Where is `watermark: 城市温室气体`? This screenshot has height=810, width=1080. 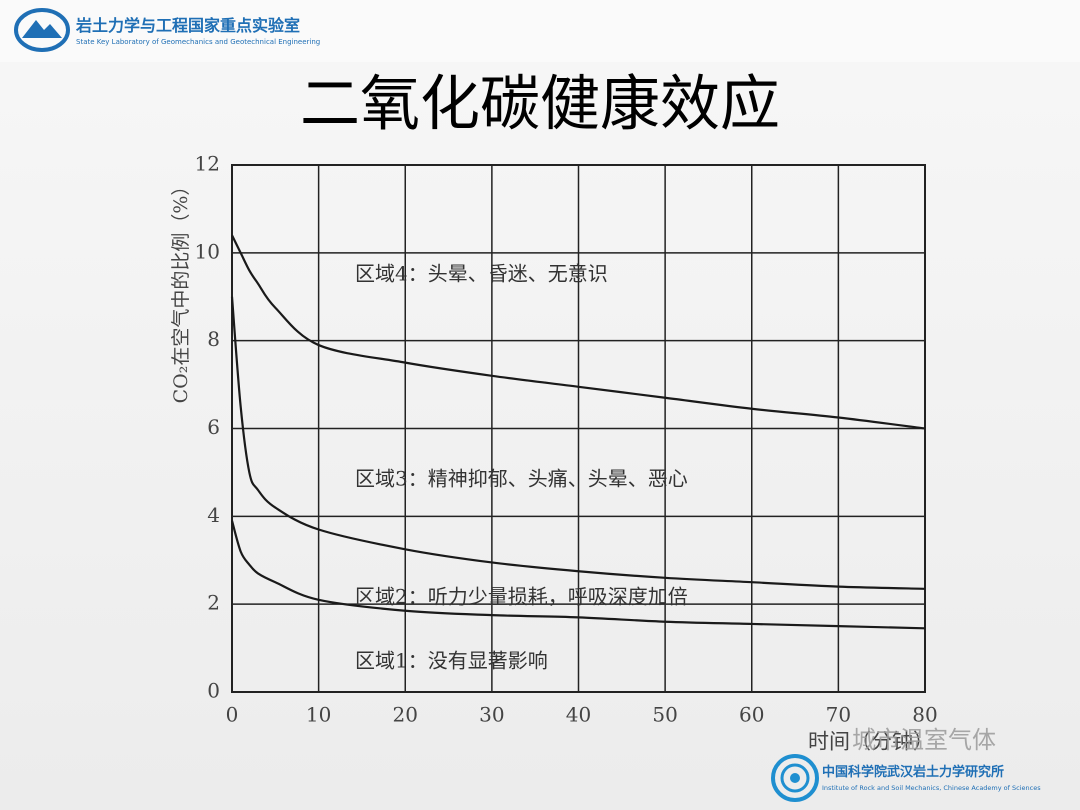 watermark: 城市温室气体 is located at coordinates (924, 740).